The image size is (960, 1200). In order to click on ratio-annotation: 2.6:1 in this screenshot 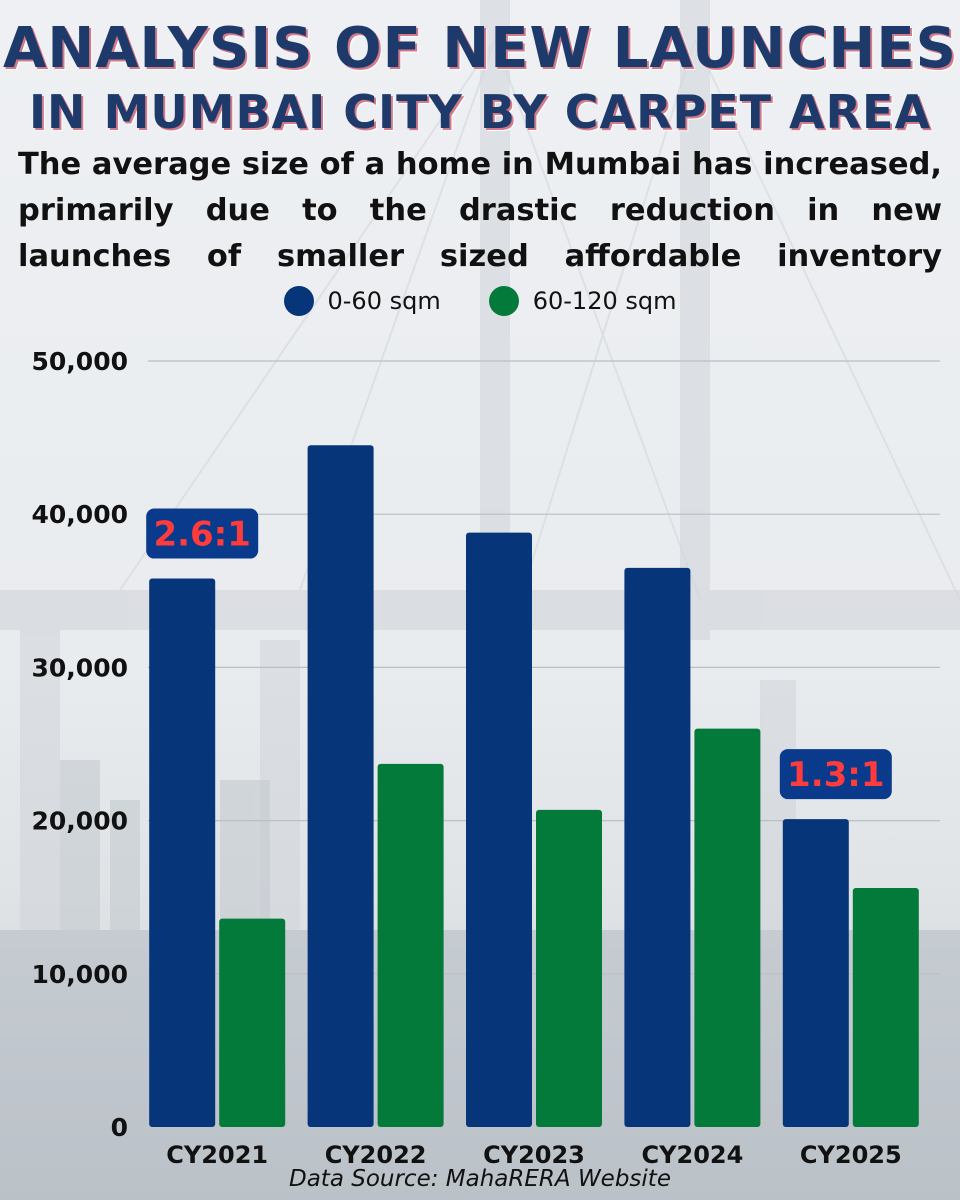, I will do `click(201, 535)`.